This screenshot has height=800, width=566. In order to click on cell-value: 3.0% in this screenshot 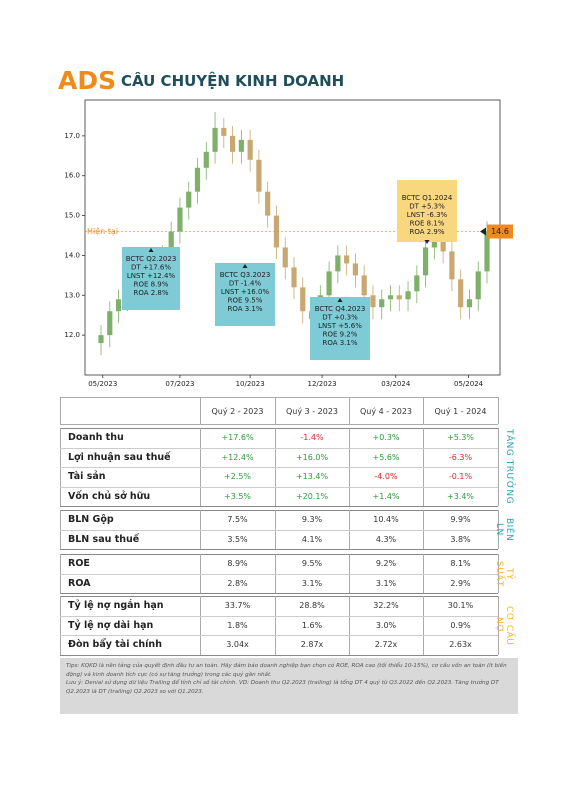, I will do `click(386, 625)`.